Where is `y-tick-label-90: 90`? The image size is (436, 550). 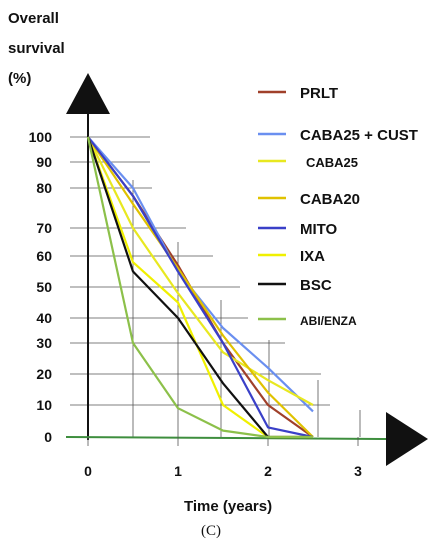 y-tick-label-90: 90 is located at coordinates (44, 162).